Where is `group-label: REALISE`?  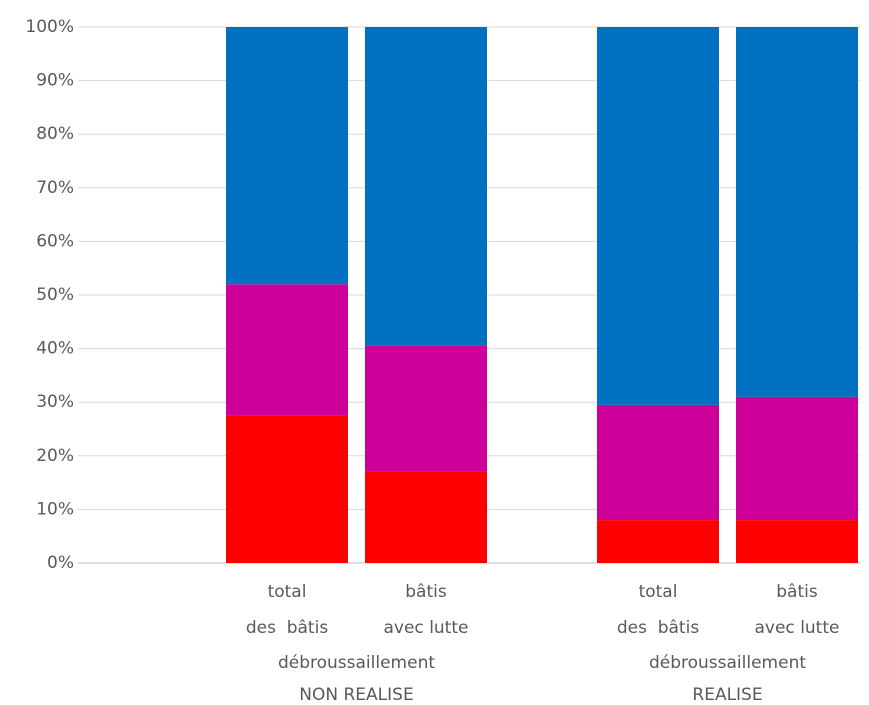 group-label: REALISE is located at coordinates (727, 695).